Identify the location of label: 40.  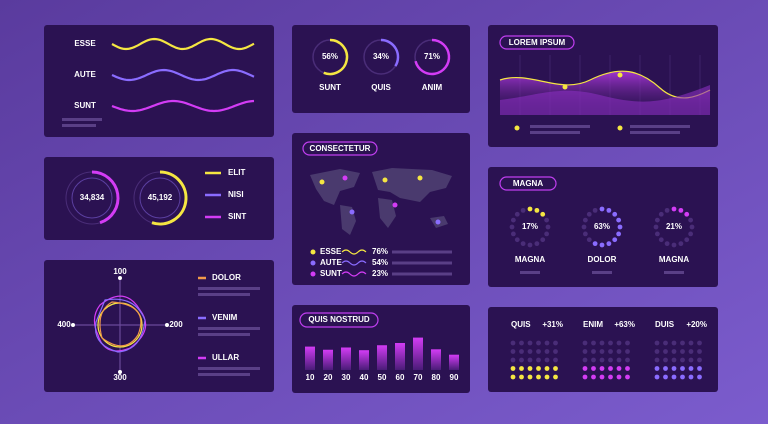
(364, 377).